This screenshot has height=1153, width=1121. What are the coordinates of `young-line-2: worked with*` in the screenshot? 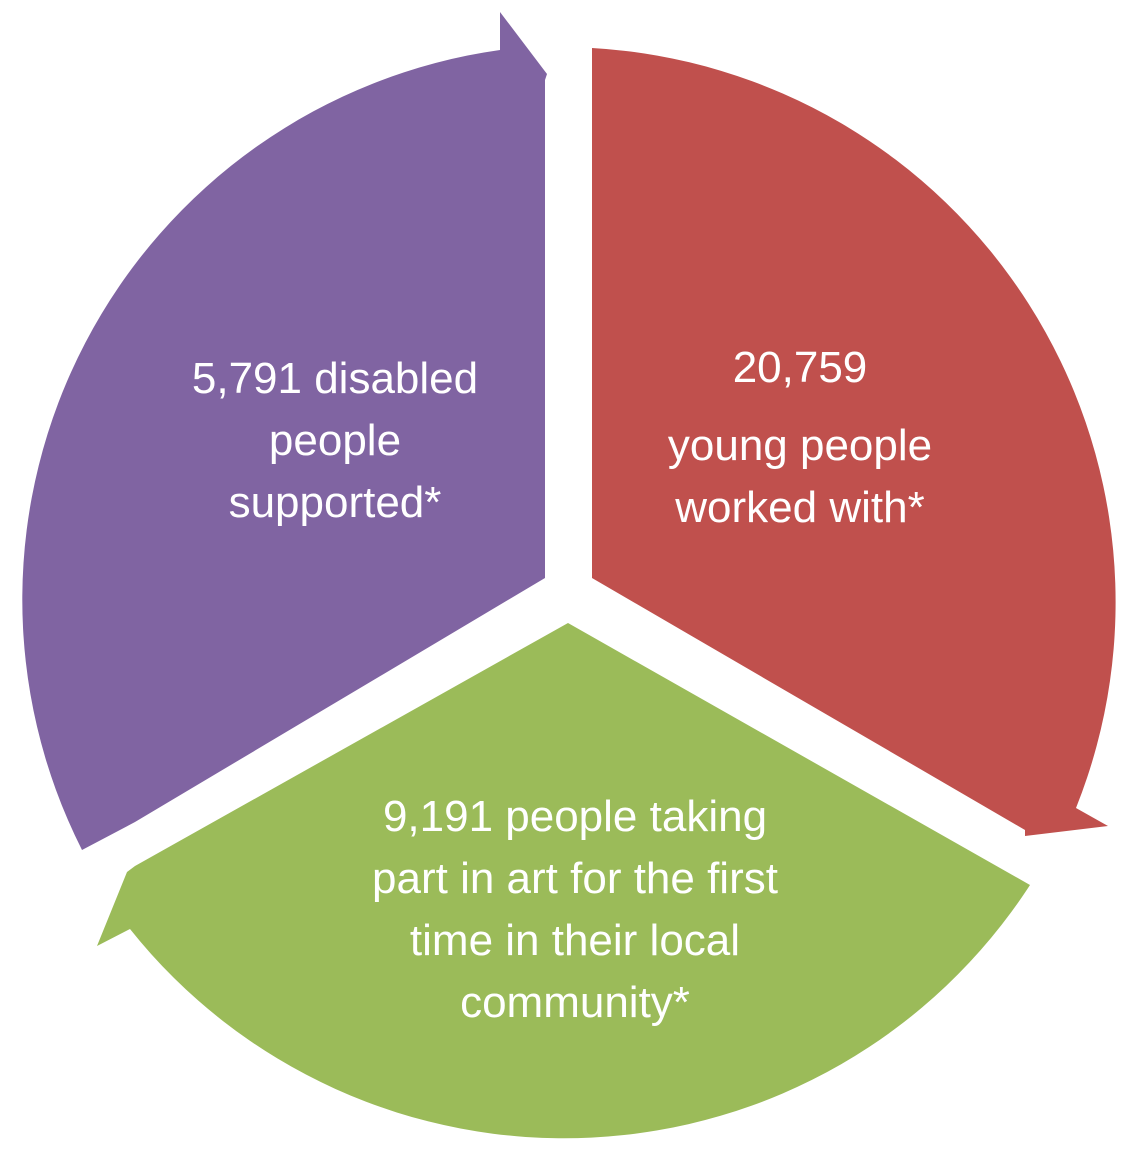 It's located at (800, 507).